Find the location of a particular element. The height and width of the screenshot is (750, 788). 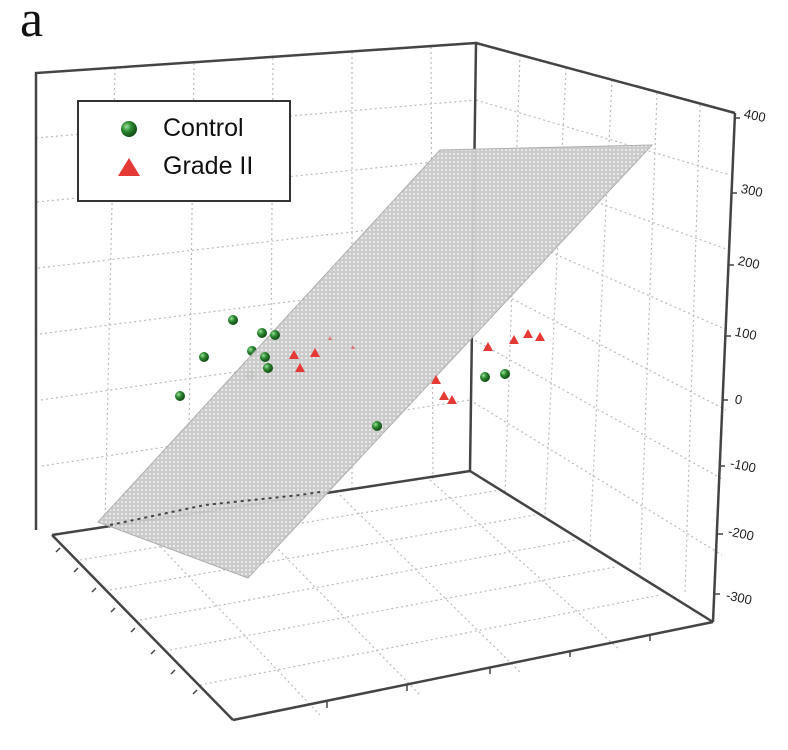

panel-label: a is located at coordinates (32, 24).